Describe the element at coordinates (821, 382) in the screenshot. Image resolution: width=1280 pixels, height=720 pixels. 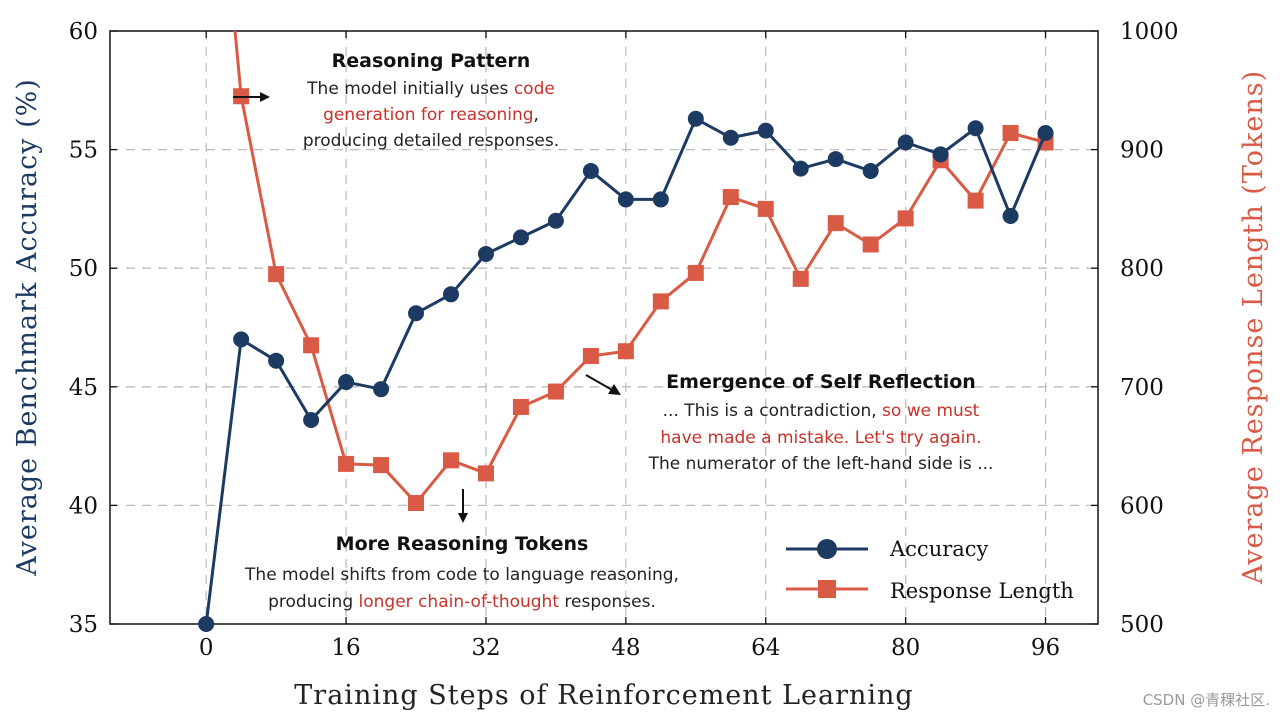
I see `annotation-title: Emergence of Self Reflection` at that location.